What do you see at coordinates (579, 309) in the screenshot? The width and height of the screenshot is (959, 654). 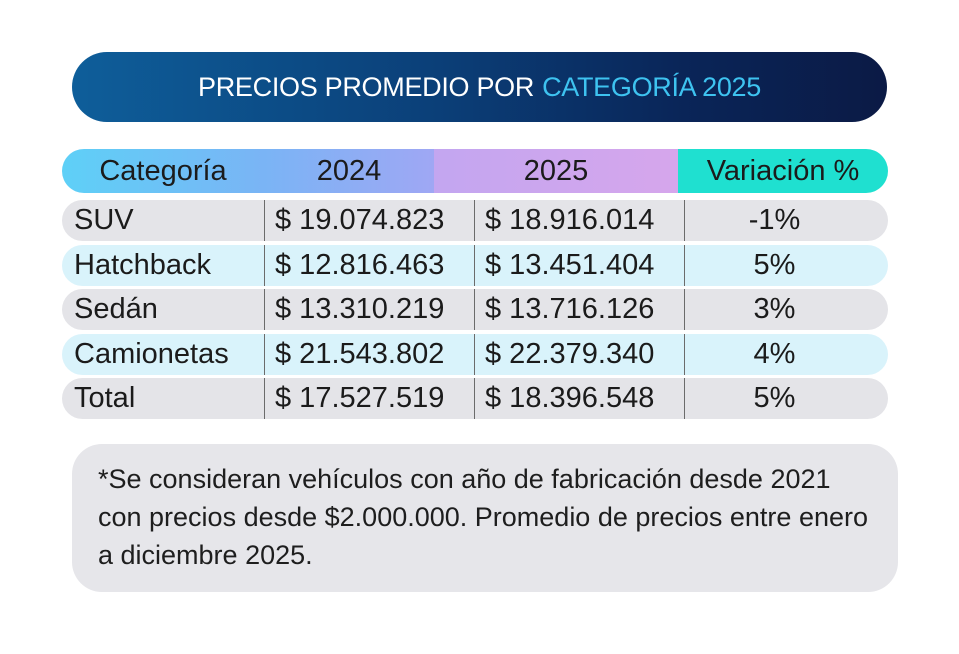 I see `cell-2025: $ 13.716.126` at bounding box center [579, 309].